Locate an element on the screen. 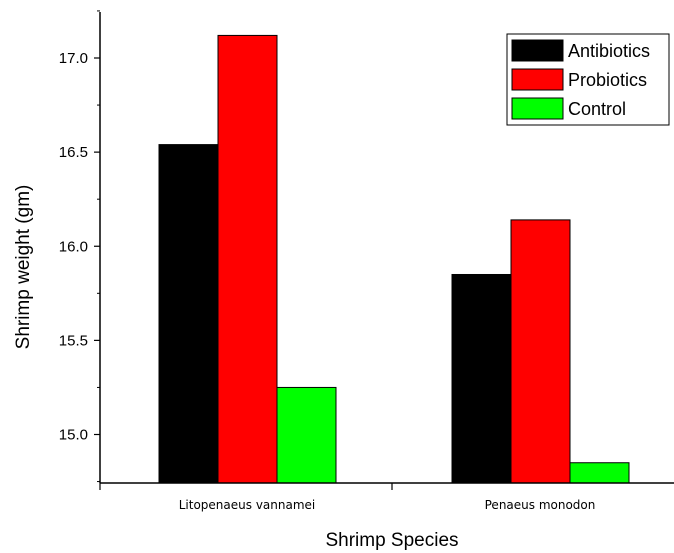 This screenshot has height=553, width=674. x-category-label: Litopenaeus vannamei is located at coordinates (247, 505).